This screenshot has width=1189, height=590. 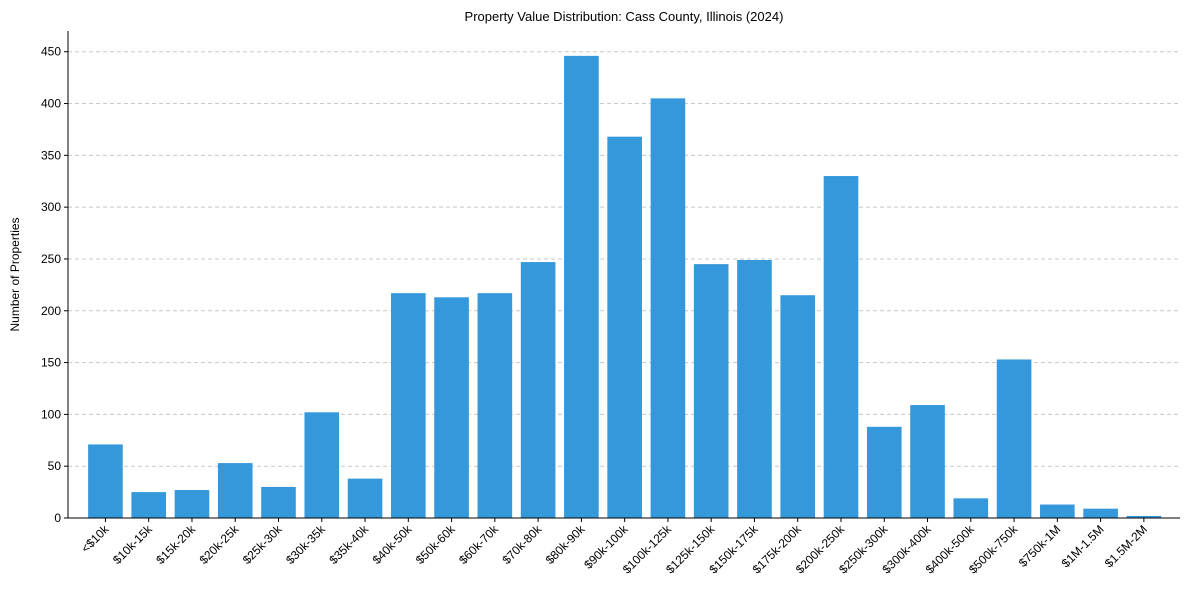 I want to click on y-tick-label: 150, so click(x=51, y=363).